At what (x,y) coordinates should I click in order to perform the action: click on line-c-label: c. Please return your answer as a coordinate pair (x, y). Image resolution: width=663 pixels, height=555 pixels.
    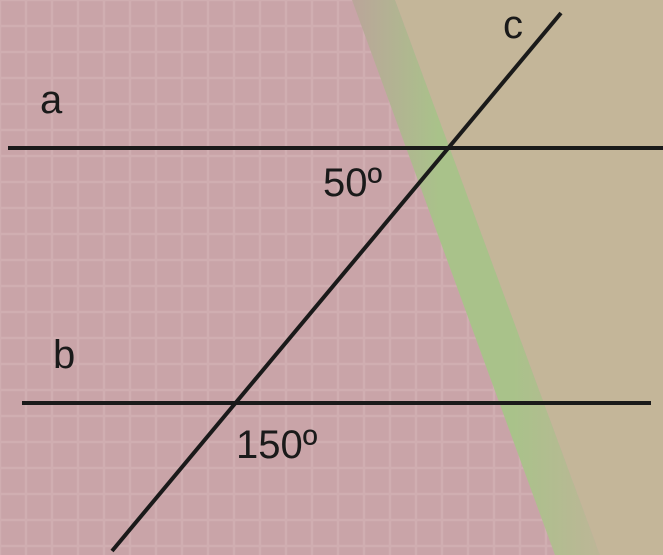
    Looking at the image, I should click on (513, 25).